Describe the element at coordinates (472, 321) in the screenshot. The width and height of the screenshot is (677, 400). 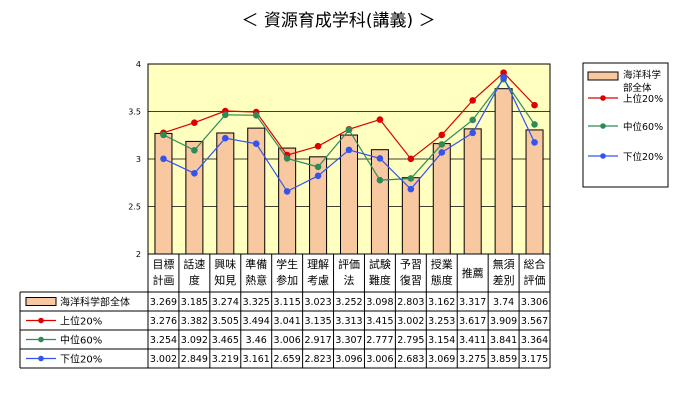
I see `table-cell: 3.617` at that location.